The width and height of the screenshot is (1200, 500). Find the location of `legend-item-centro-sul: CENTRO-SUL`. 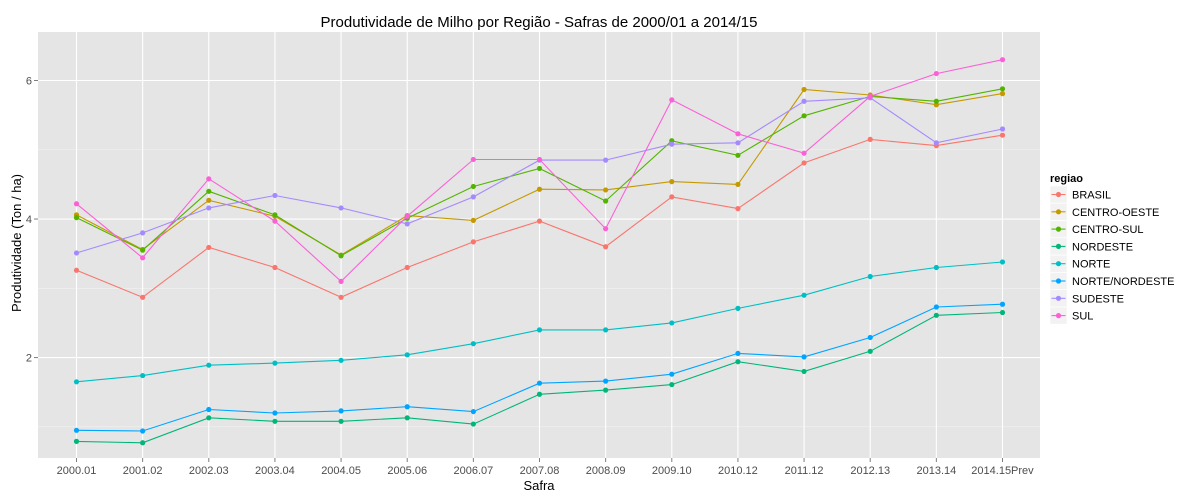

legend-item-centro-sul: CENTRO-SUL is located at coordinates (1096, 229).